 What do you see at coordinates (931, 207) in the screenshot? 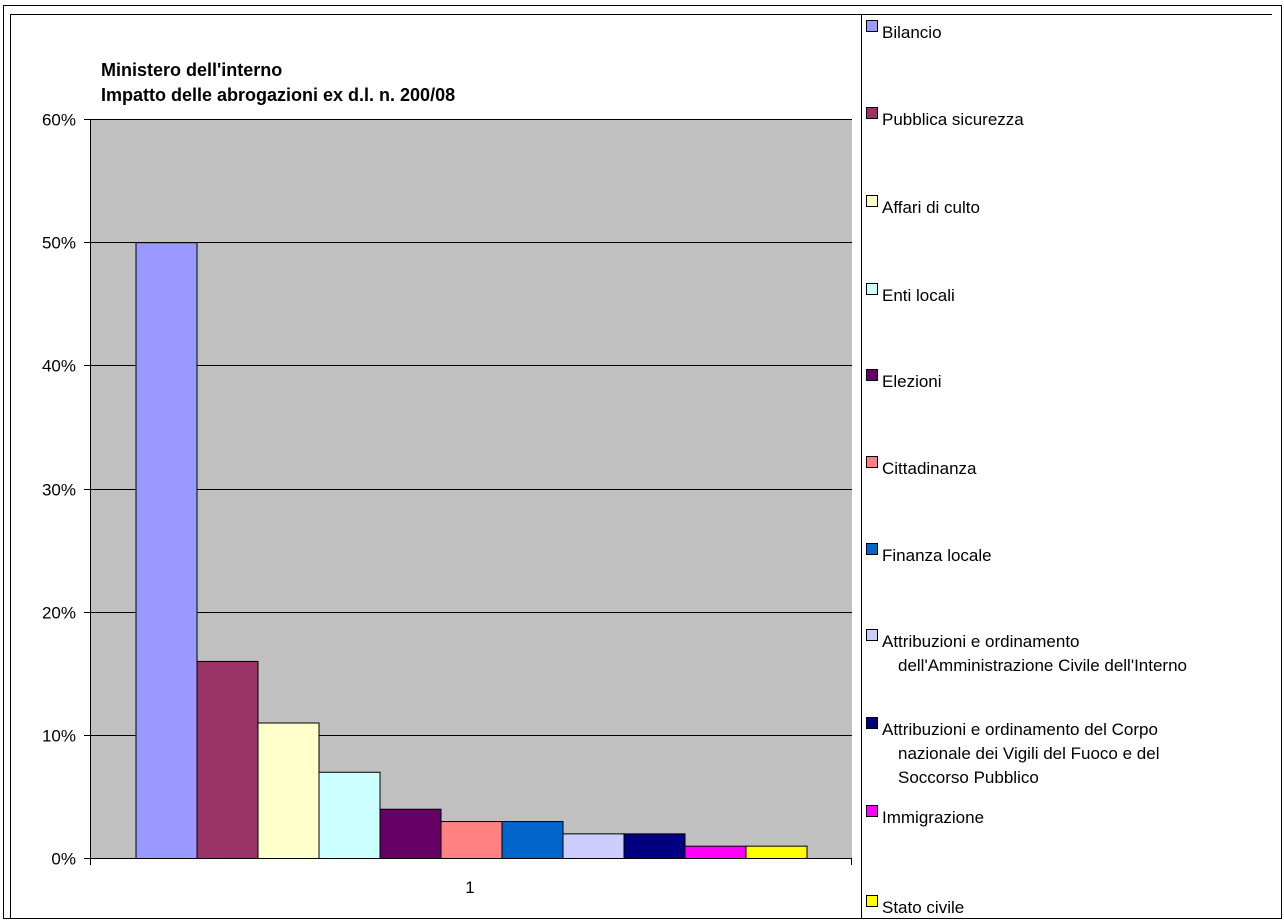
I see `legend-label-3: Affari di culto` at bounding box center [931, 207].